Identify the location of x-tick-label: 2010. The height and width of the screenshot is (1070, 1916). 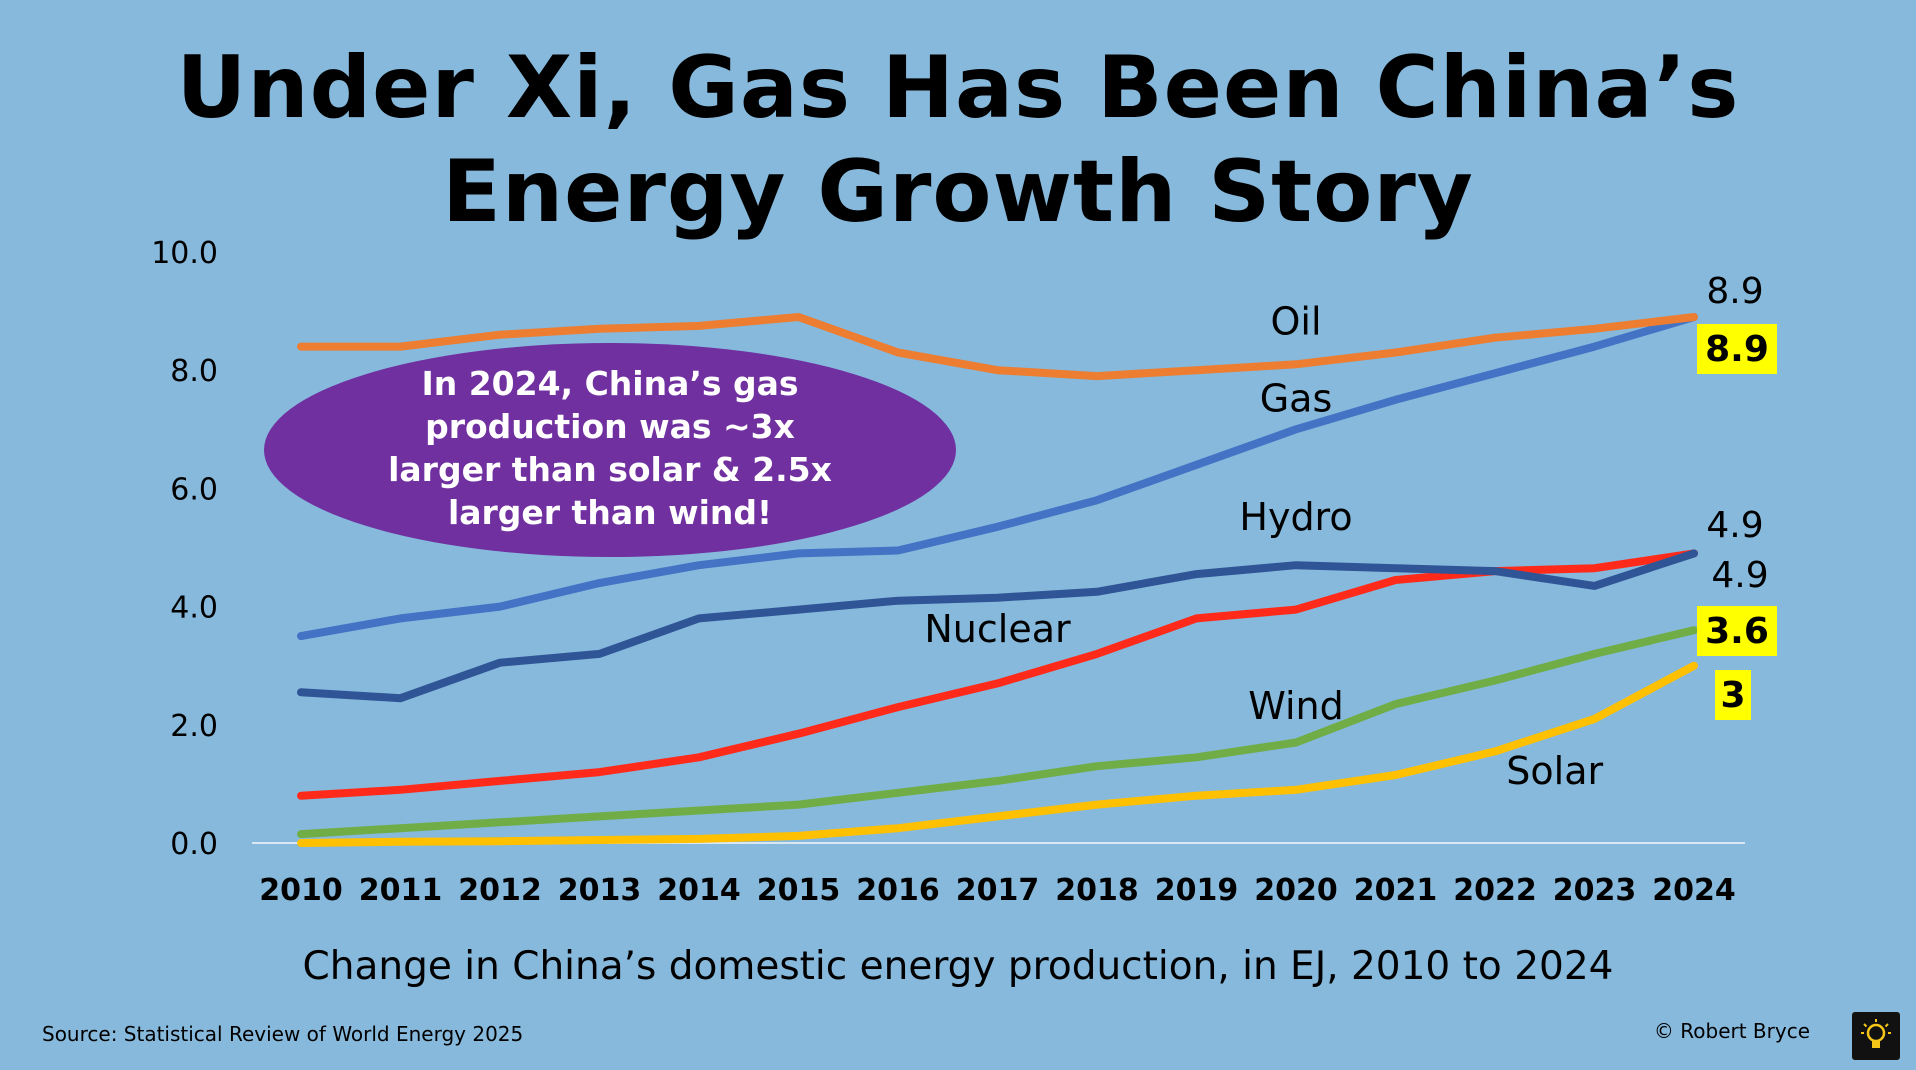
(301, 890).